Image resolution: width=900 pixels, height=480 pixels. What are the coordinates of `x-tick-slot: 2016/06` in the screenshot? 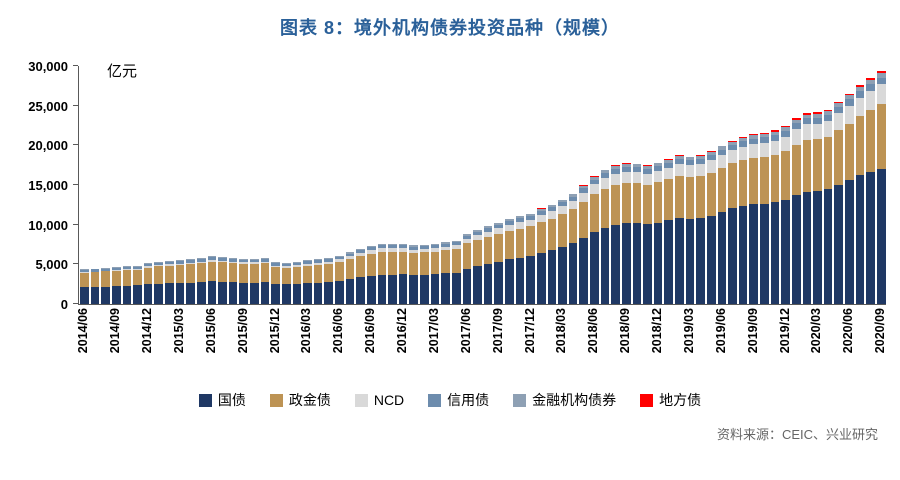 It's located at (338, 346).